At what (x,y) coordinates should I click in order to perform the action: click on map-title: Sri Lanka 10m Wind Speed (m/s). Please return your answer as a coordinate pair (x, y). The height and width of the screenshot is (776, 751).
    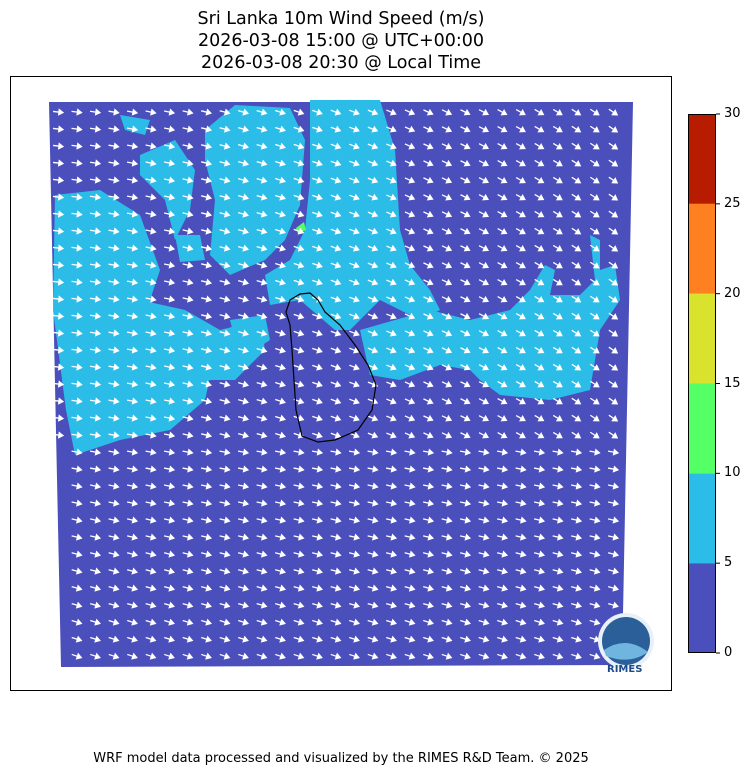
    Looking at the image, I should click on (341, 19).